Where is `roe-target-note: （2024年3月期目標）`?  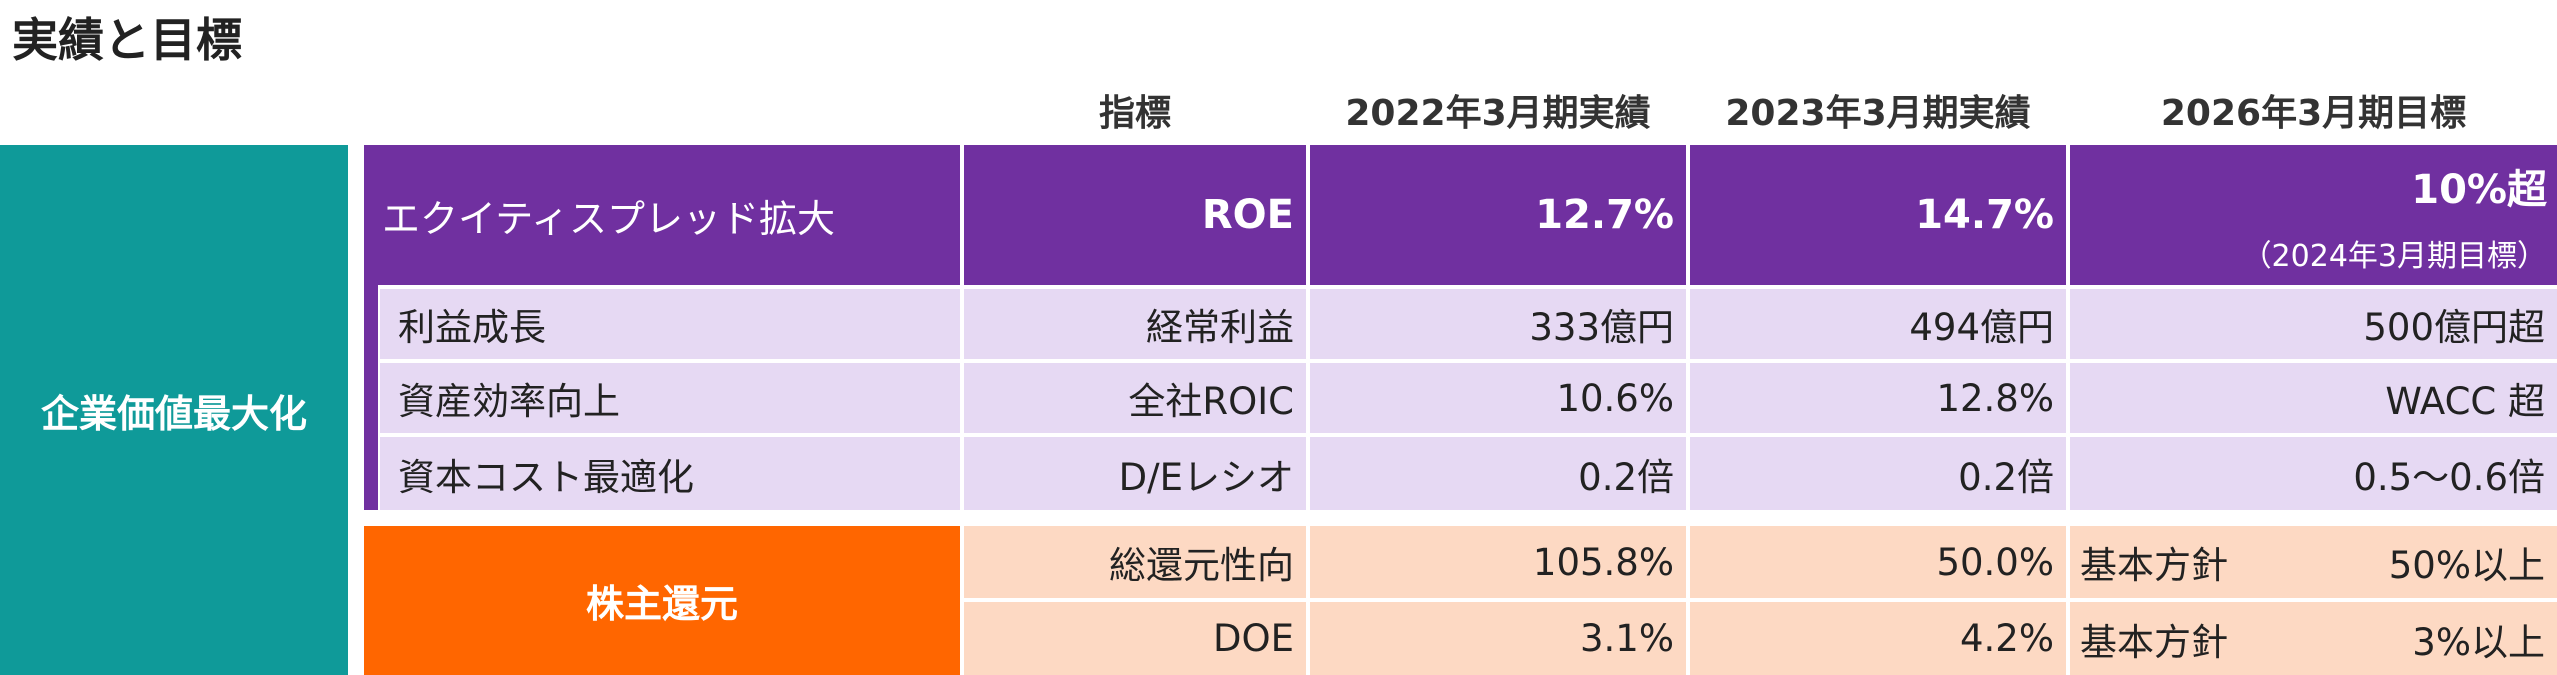
roe-target-note: （2024年3月期目標） is located at coordinates (2394, 256).